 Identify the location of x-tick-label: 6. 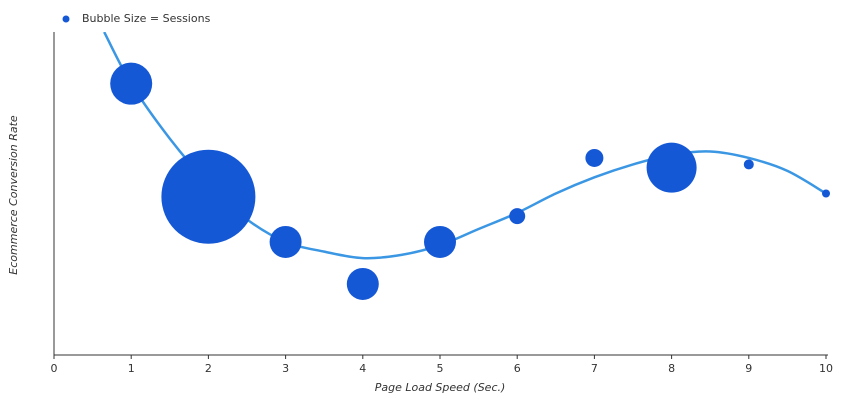
(517, 368).